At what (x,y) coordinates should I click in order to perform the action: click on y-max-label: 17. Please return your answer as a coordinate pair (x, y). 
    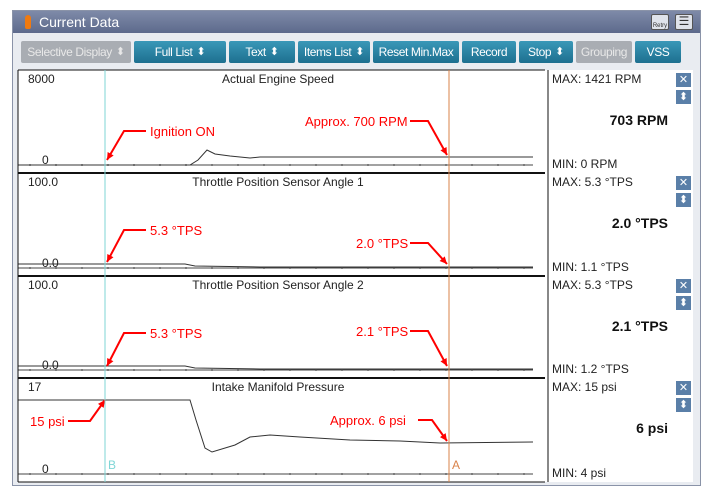
    Looking at the image, I should click on (35, 387).